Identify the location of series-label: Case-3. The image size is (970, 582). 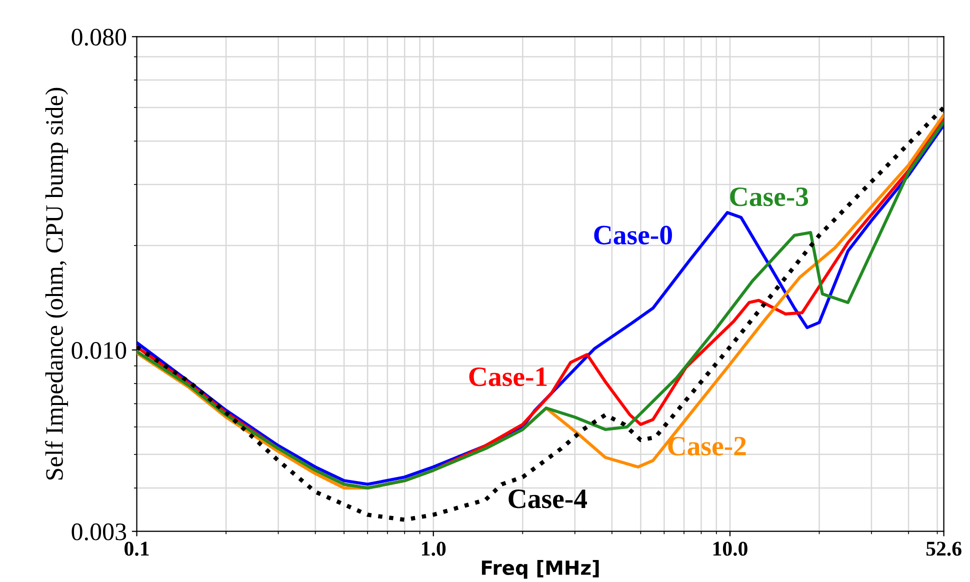
(769, 197).